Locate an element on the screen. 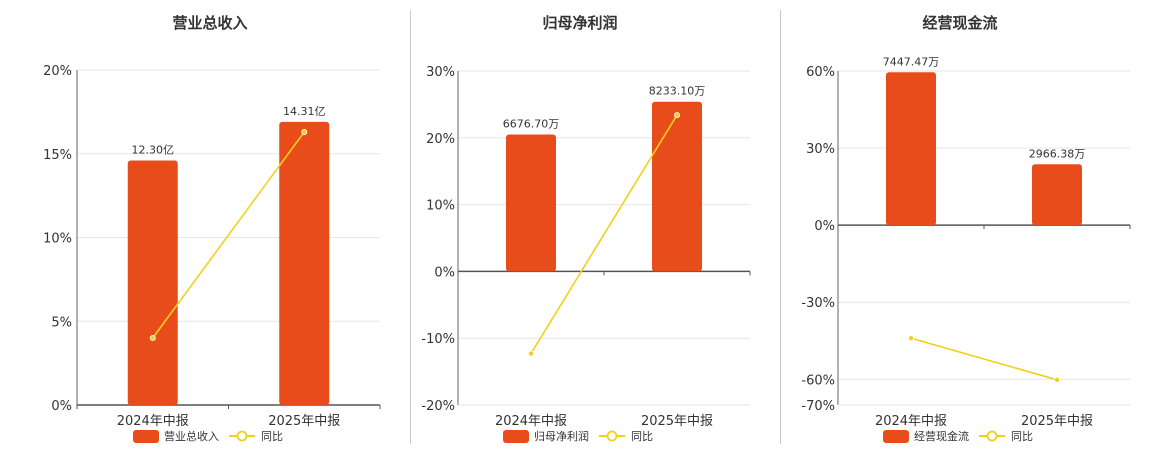 The width and height of the screenshot is (1160, 450). bar-data-label: 14.31亿 is located at coordinates (304, 111).